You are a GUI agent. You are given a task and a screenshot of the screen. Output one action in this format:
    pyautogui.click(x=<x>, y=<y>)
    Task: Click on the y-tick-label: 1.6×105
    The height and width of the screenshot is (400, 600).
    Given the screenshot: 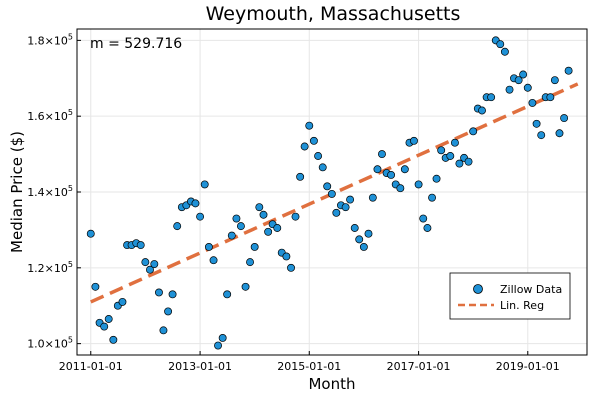 What is the action you would take?
    pyautogui.click(x=50, y=115)
    